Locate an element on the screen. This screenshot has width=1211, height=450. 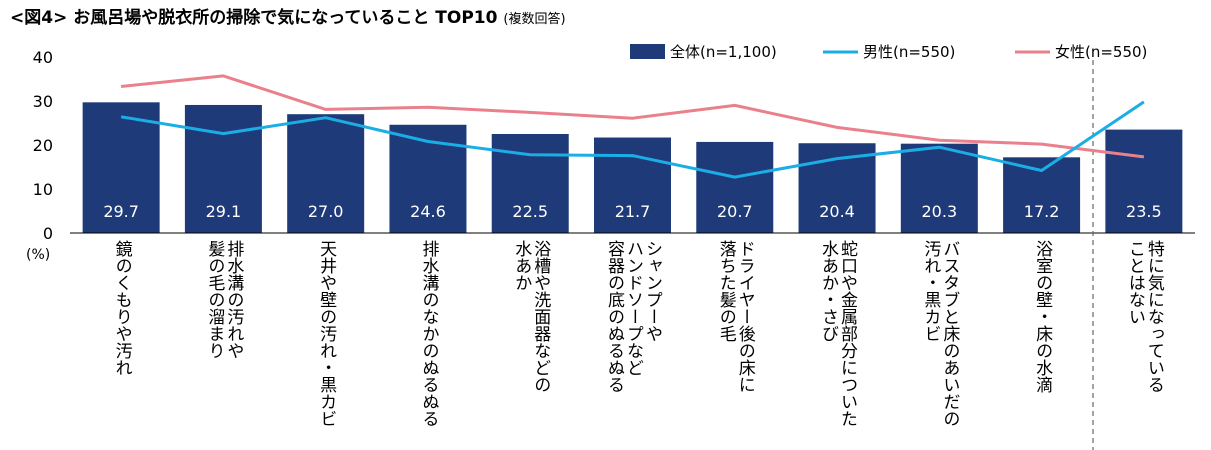
bar-label-5: 22.5 is located at coordinates (530, 211).